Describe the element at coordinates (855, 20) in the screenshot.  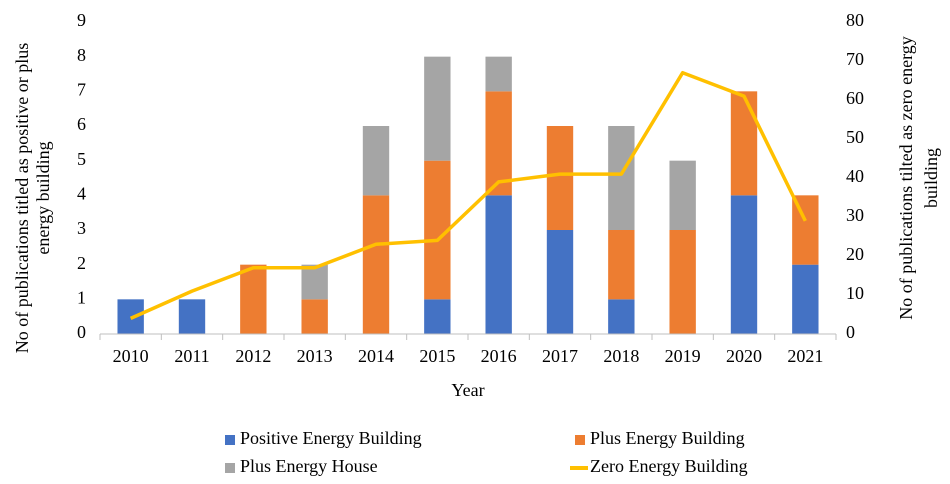
I see `y2-tick-label: 80` at that location.